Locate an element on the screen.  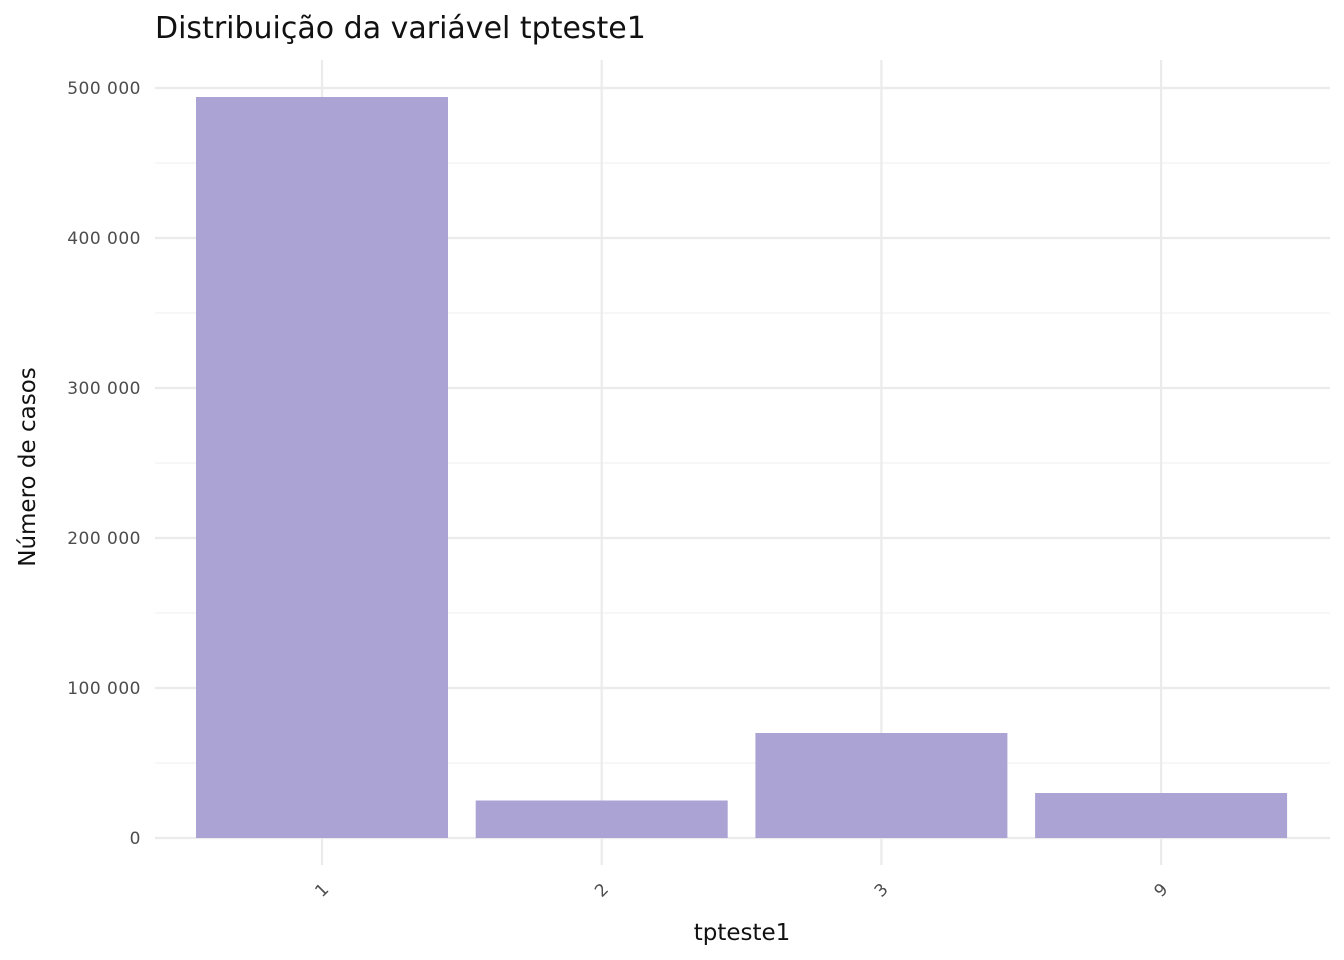
chart-title: Distribuição da variável tpteste1 is located at coordinates (400, 28).